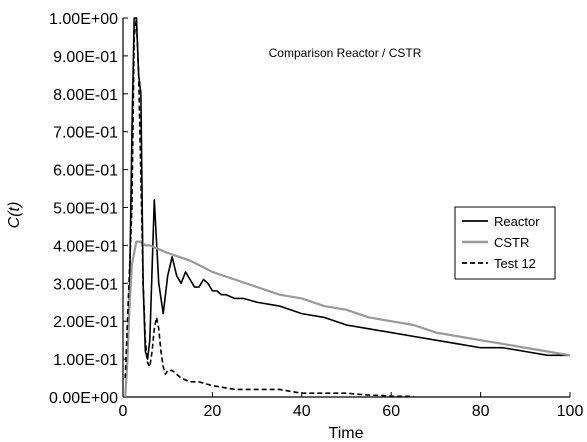  I want to click on y-tick-label: 9.00E-01, so click(85, 57).